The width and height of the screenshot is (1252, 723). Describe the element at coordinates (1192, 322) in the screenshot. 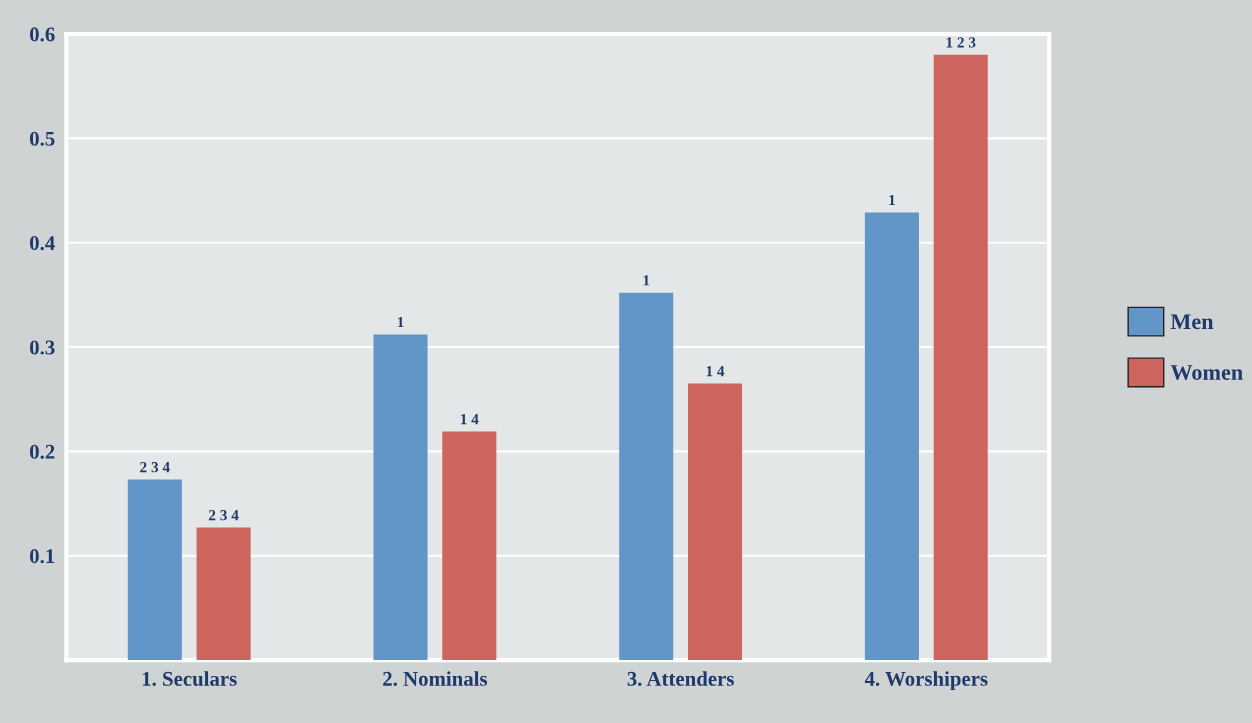

I see `legend-label: Men` at that location.